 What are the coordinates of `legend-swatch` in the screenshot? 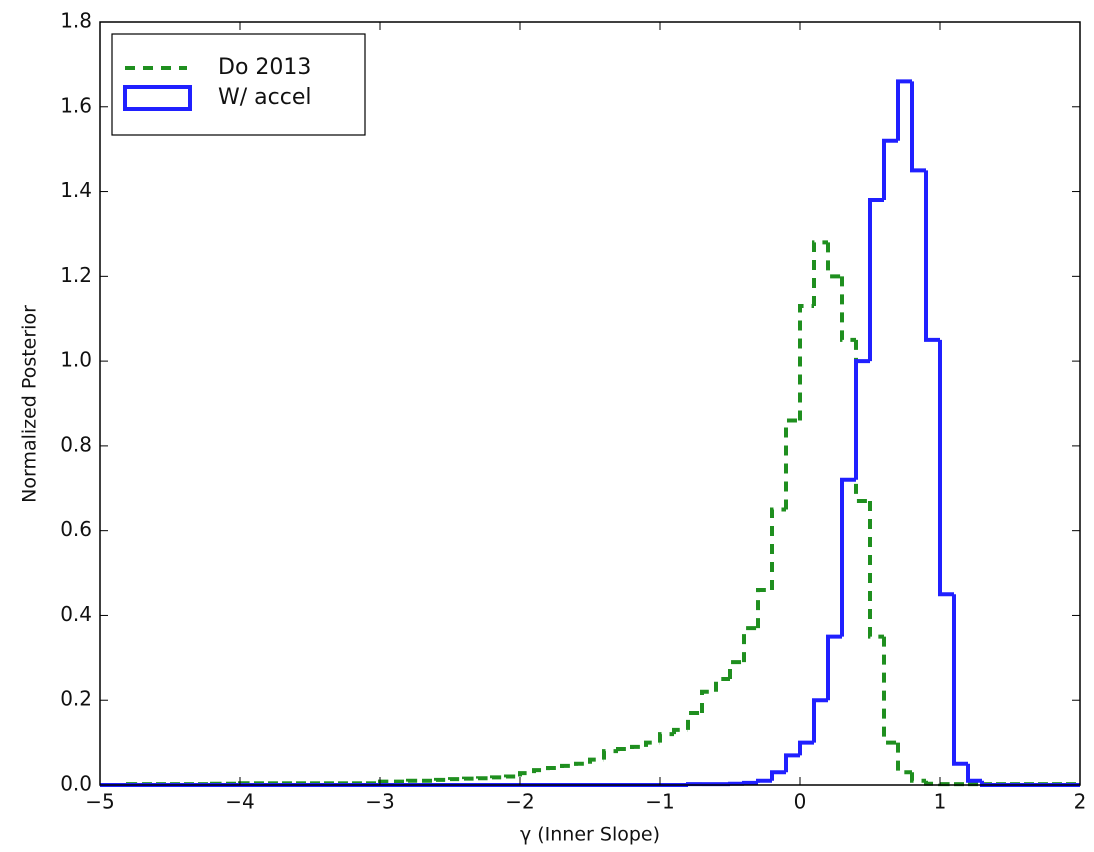 It's located at (157, 98).